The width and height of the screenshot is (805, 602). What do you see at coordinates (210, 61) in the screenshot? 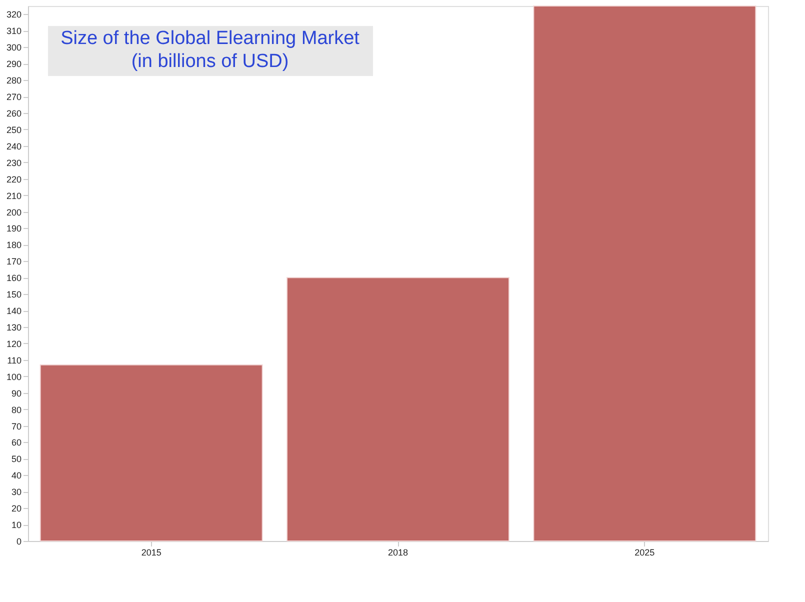
I see `text: (in billions of USD)` at bounding box center [210, 61].